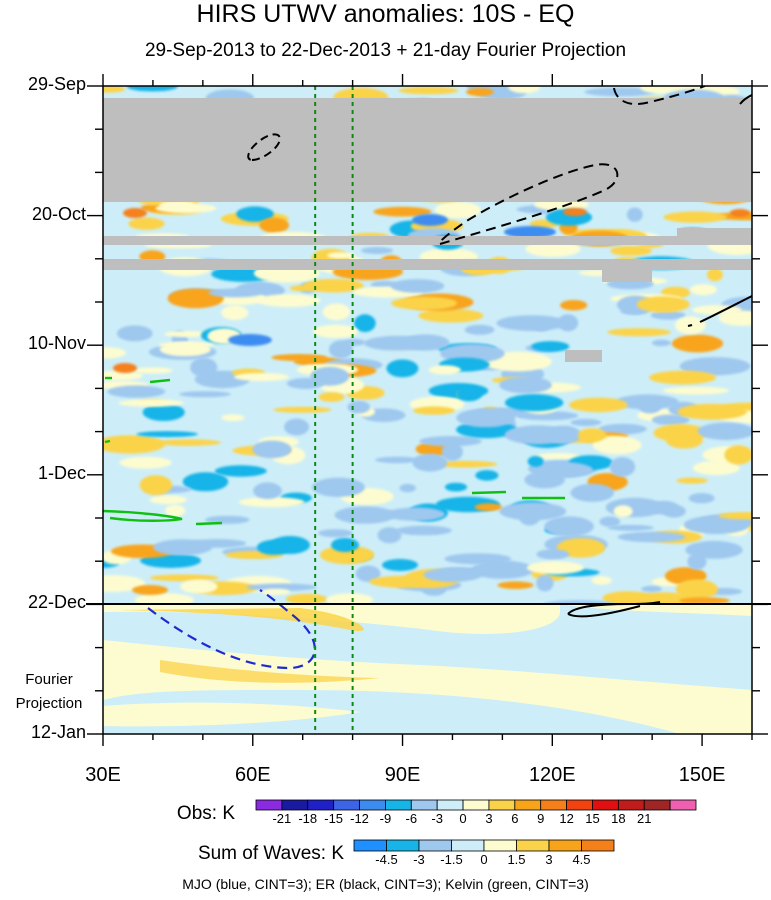 This screenshot has width=771, height=900. What do you see at coordinates (56, 84) in the screenshot?
I see `y-tick-label: 29-Sep` at bounding box center [56, 84].